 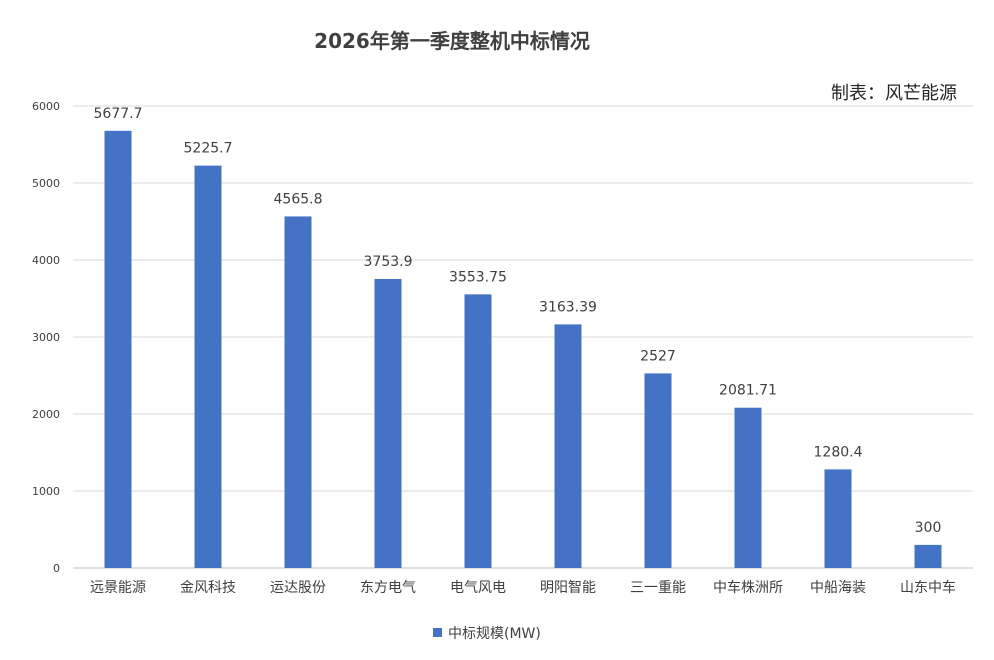 What do you see at coordinates (928, 587) in the screenshot?
I see `x-tick-label: 山东中车` at bounding box center [928, 587].